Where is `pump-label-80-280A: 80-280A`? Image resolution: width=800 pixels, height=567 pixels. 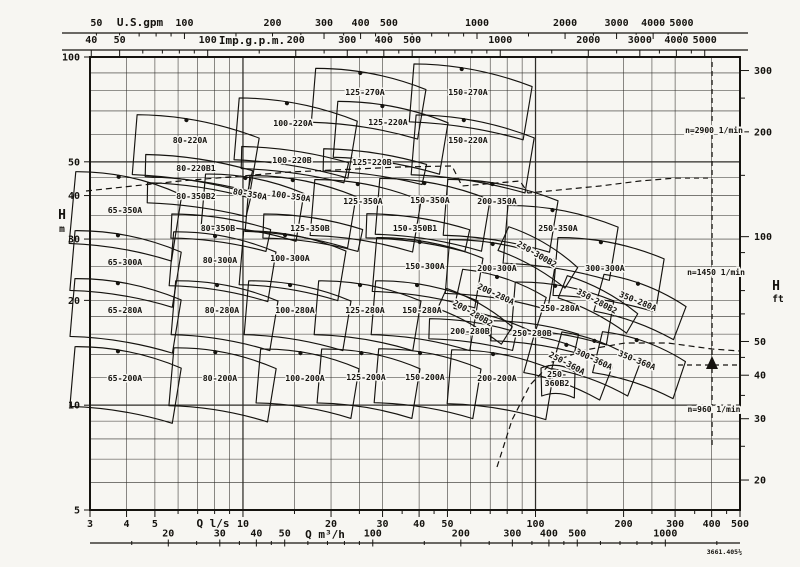
pump-label-80-280A: 80-280A is located at coordinates (222, 310).